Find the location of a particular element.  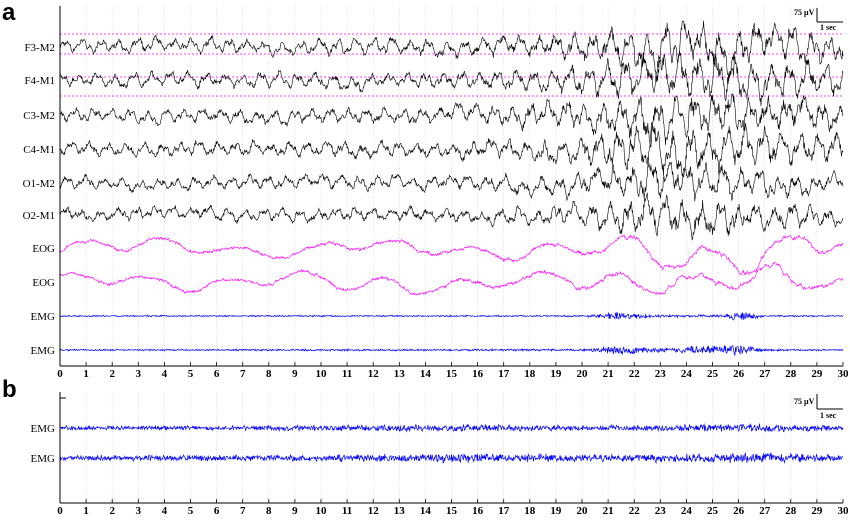

x-tick-label: 26 is located at coordinates (739, 374).